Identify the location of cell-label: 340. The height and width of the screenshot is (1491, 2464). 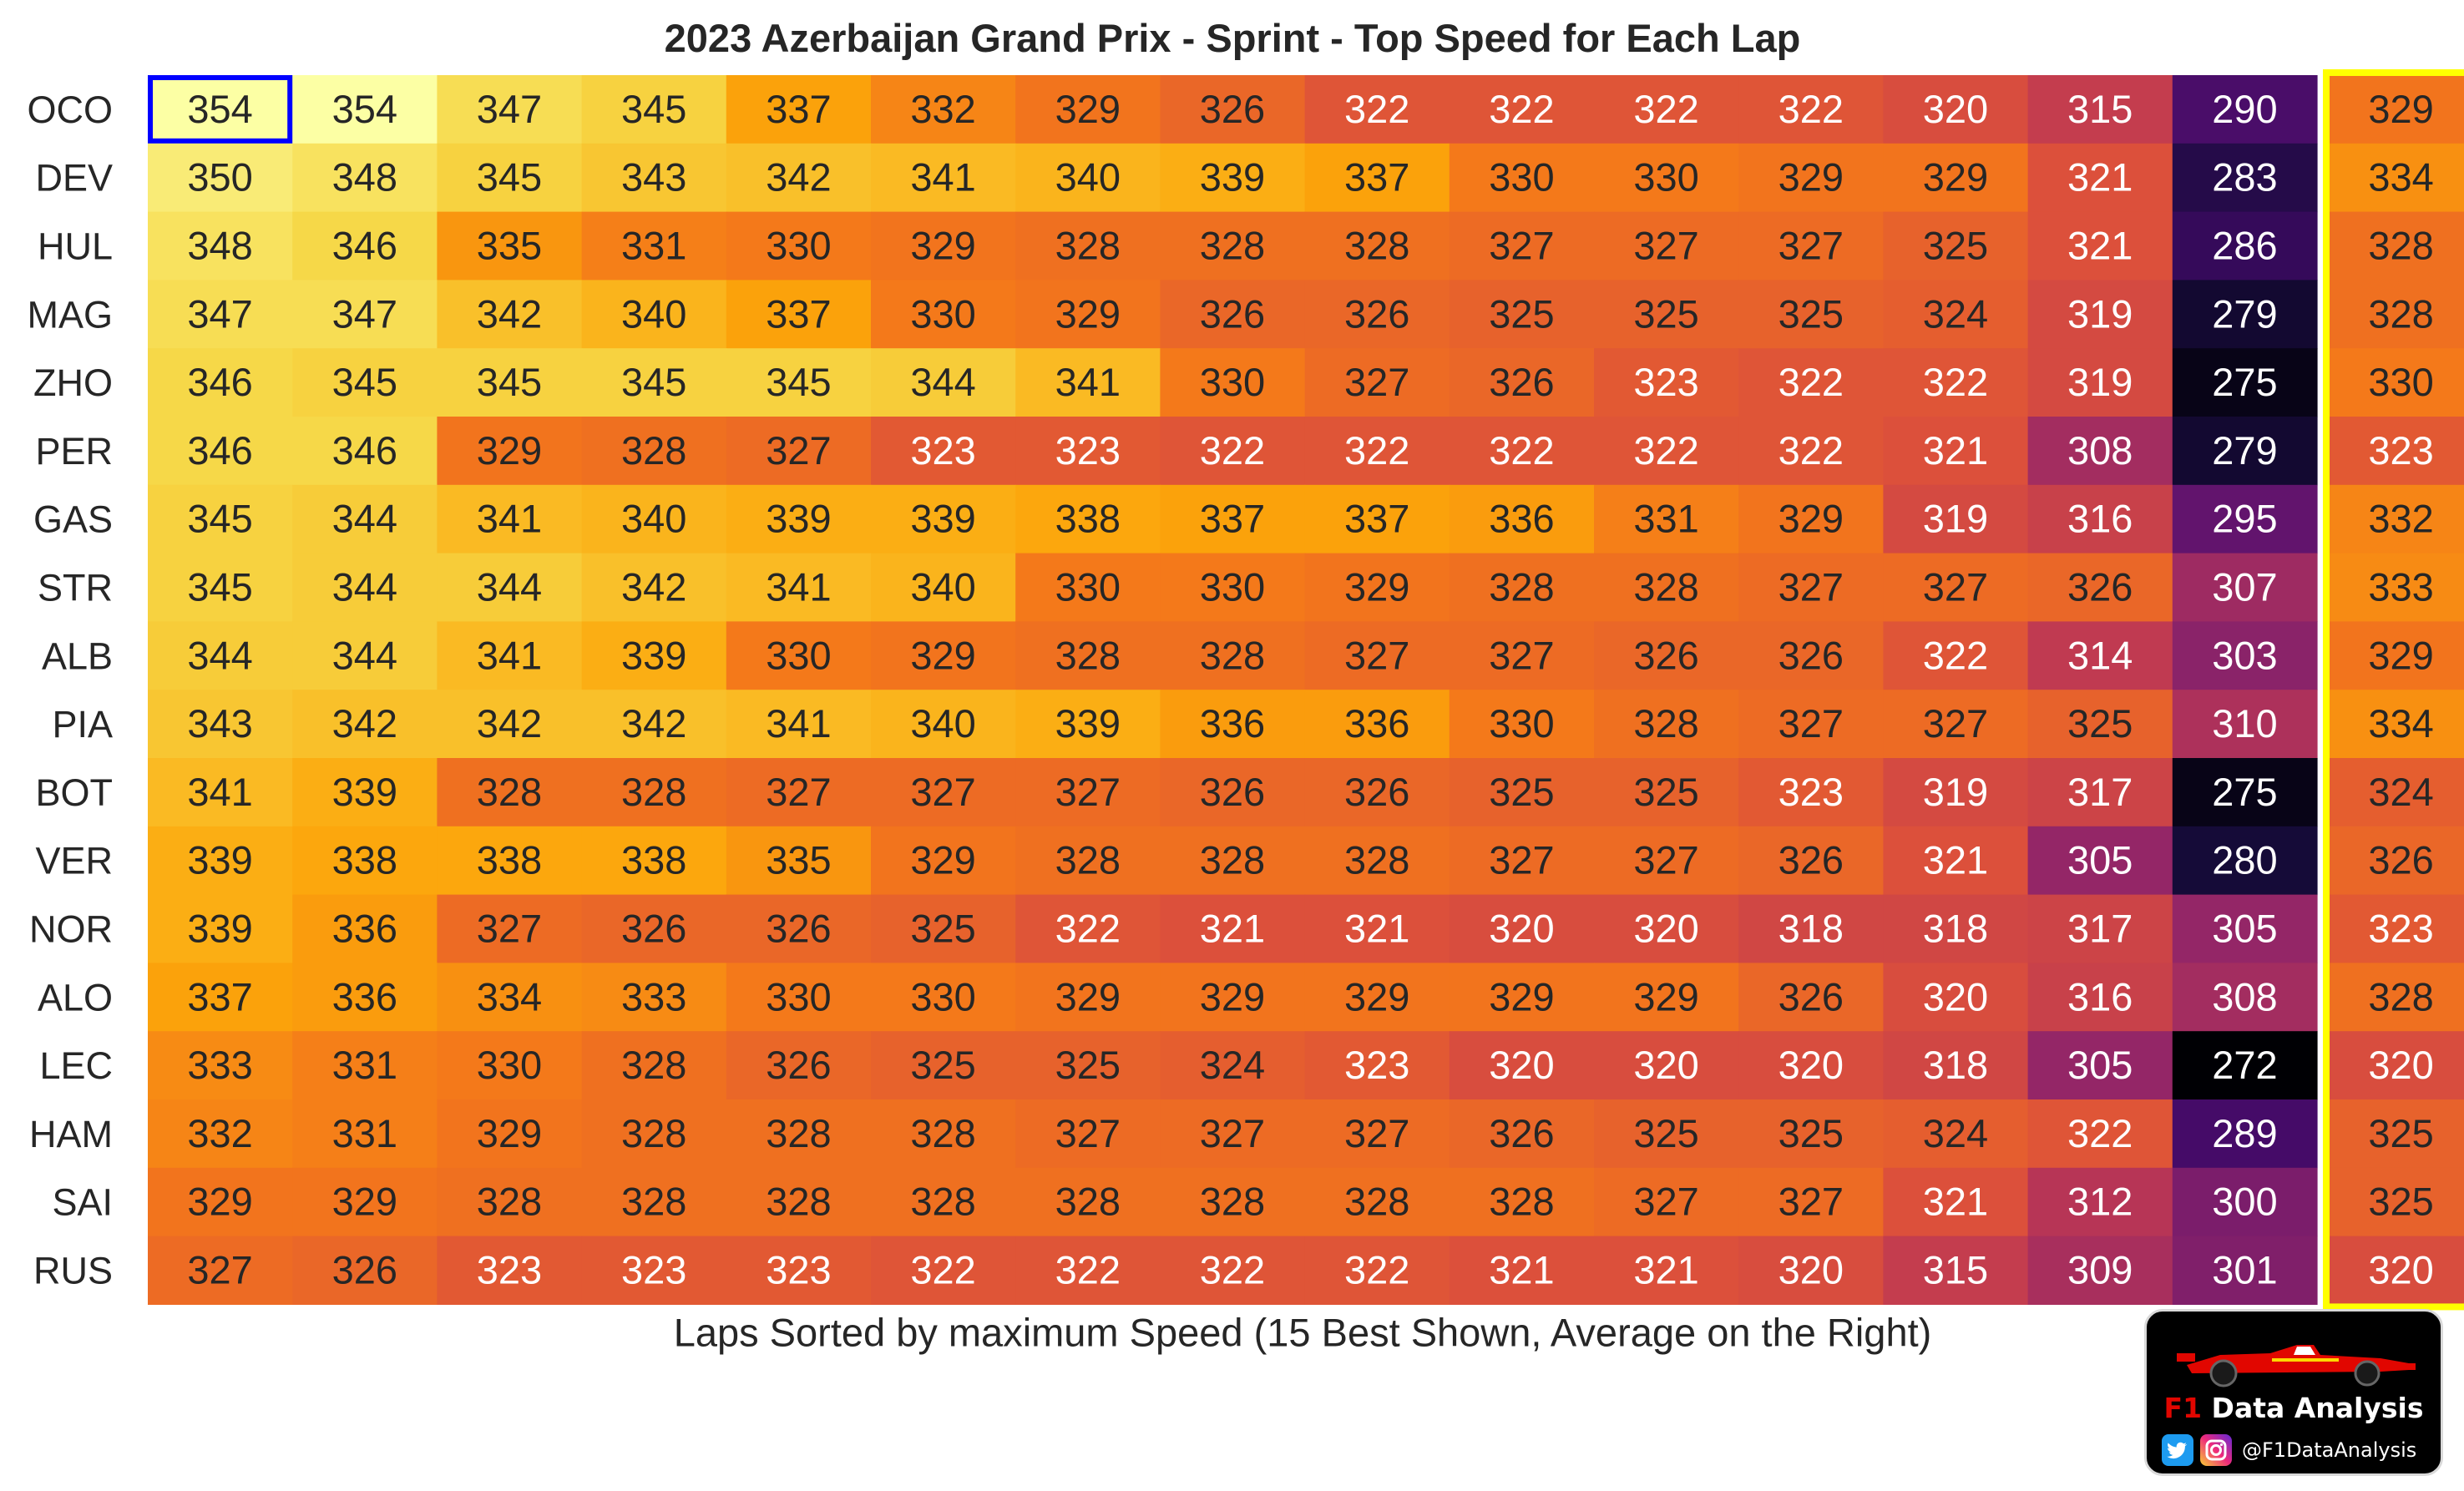
(653, 519).